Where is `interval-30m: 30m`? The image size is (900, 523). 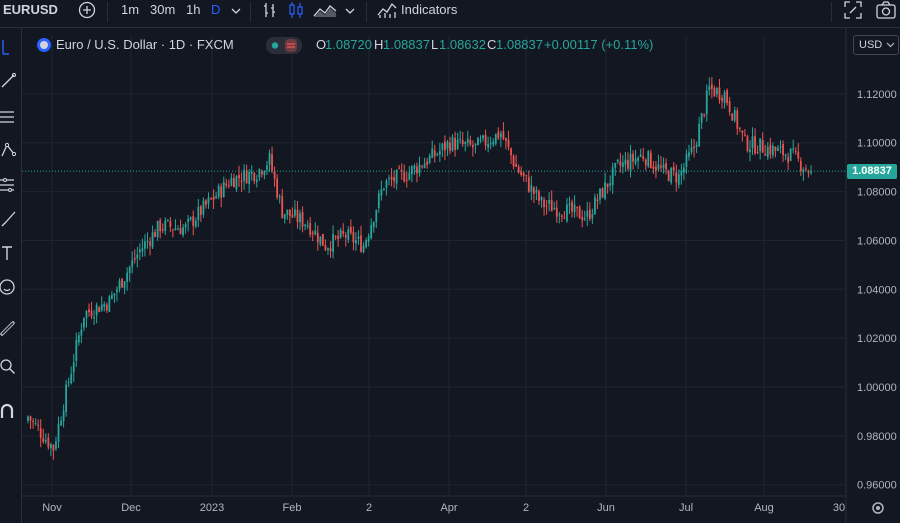 interval-30m: 30m is located at coordinates (163, 9).